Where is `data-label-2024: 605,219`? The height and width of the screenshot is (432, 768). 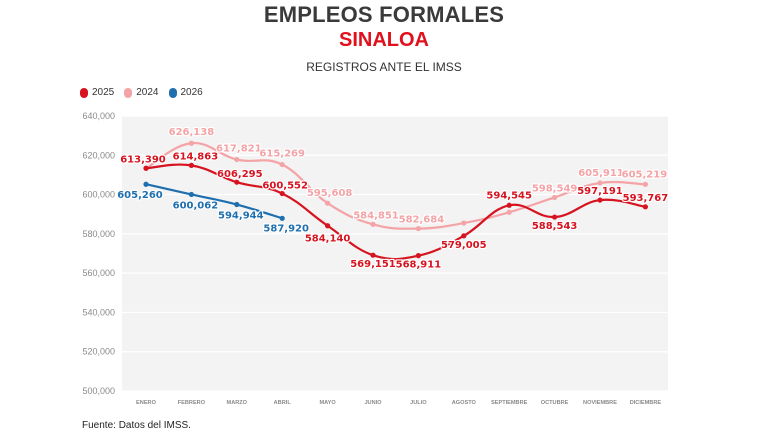
data-label-2024: 605,219 is located at coordinates (645, 174).